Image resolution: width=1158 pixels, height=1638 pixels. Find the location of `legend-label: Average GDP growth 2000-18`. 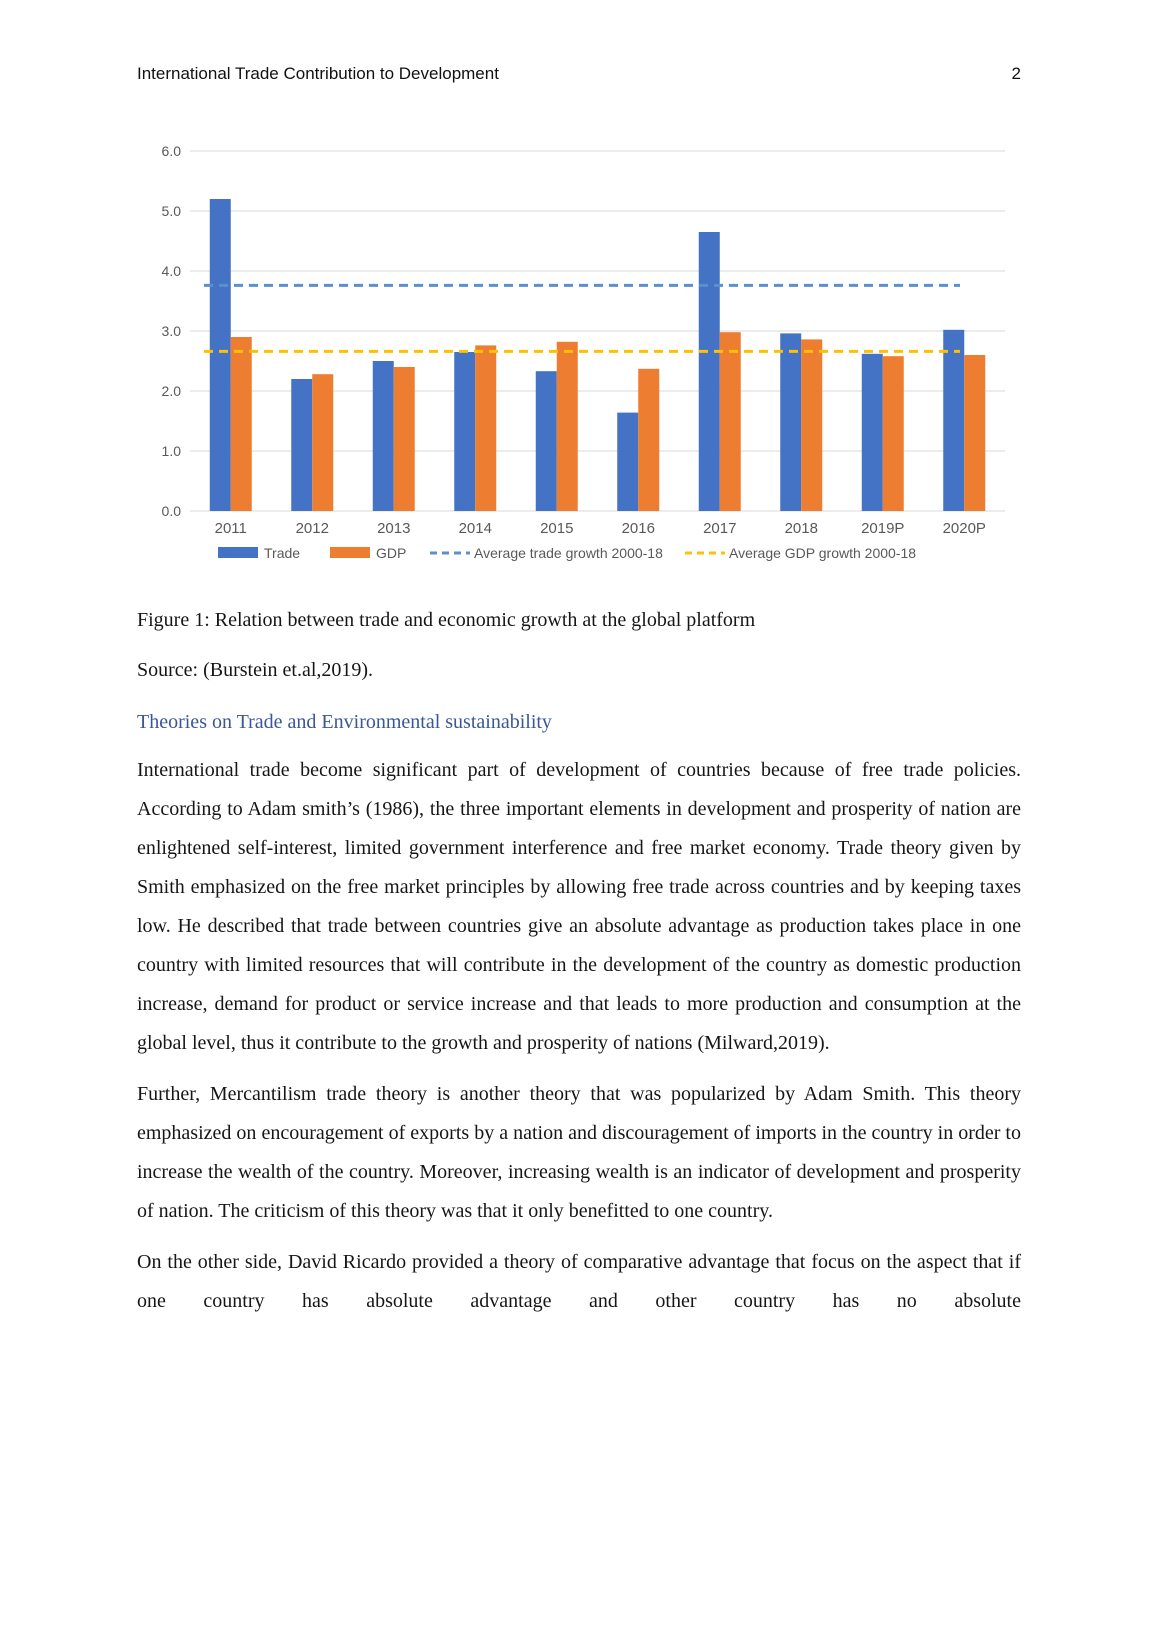

legend-label: Average GDP growth 2000-18 is located at coordinates (822, 553).